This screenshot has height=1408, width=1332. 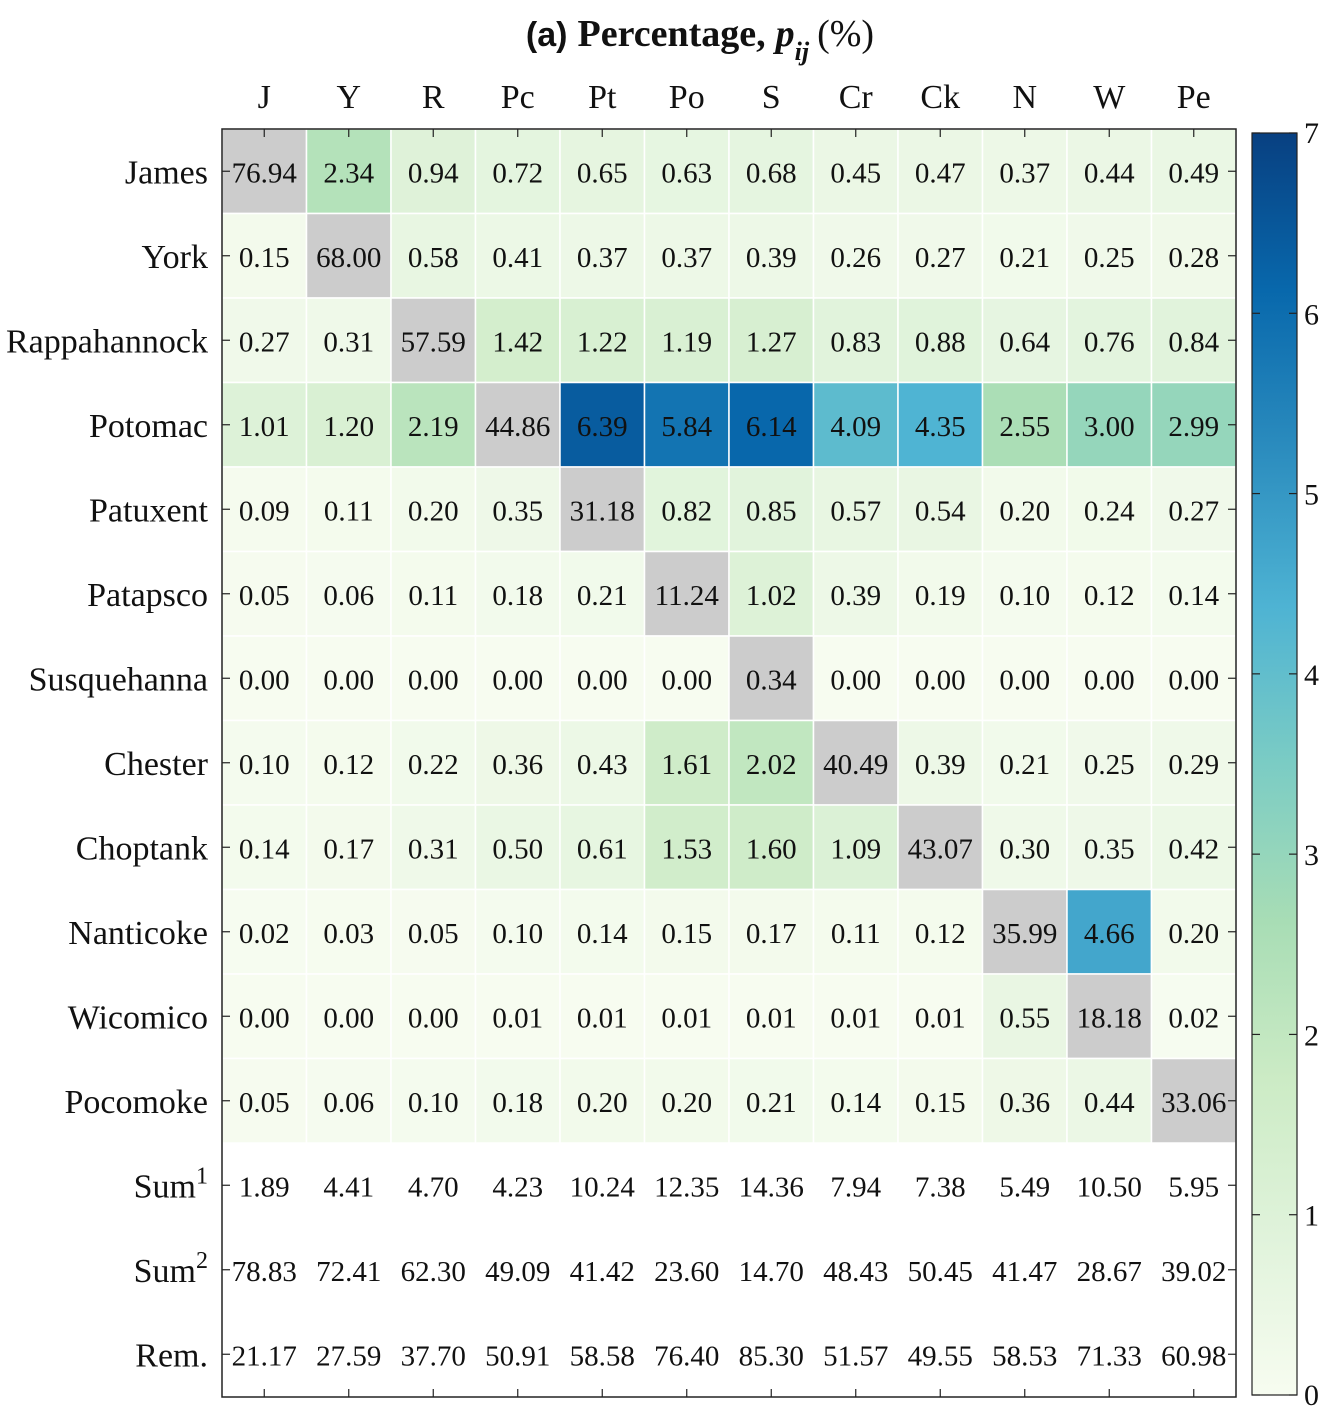 What do you see at coordinates (1311, 1393) in the screenshot?
I see `colorbar-tick-label: 0` at bounding box center [1311, 1393].